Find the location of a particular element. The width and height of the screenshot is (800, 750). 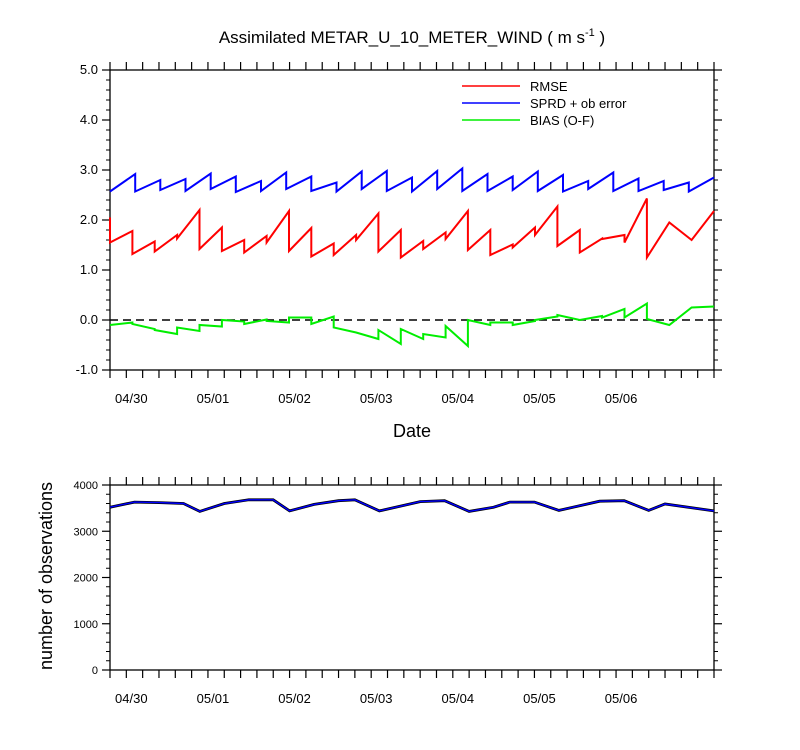

observations-line-outline is located at coordinates (412, 505).